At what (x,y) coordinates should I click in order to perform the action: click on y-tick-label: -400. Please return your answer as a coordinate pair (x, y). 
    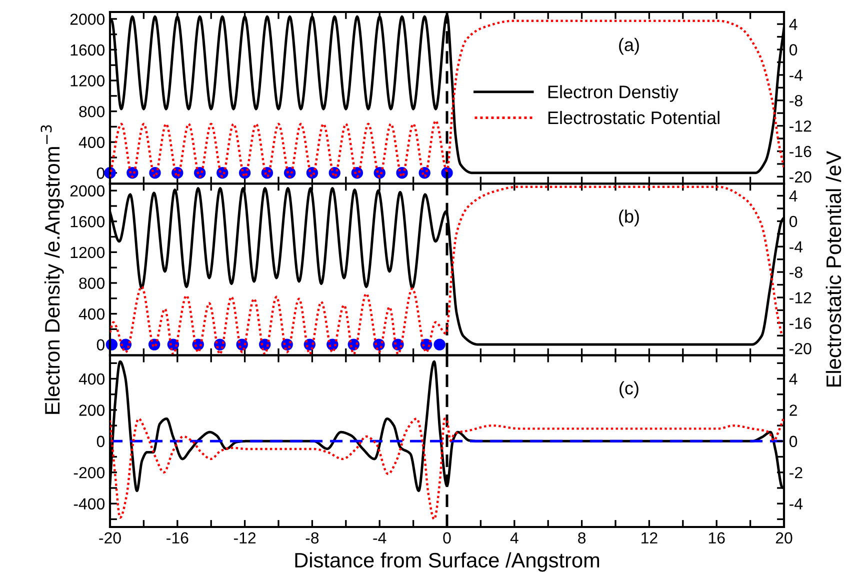
    Looking at the image, I should click on (89, 504).